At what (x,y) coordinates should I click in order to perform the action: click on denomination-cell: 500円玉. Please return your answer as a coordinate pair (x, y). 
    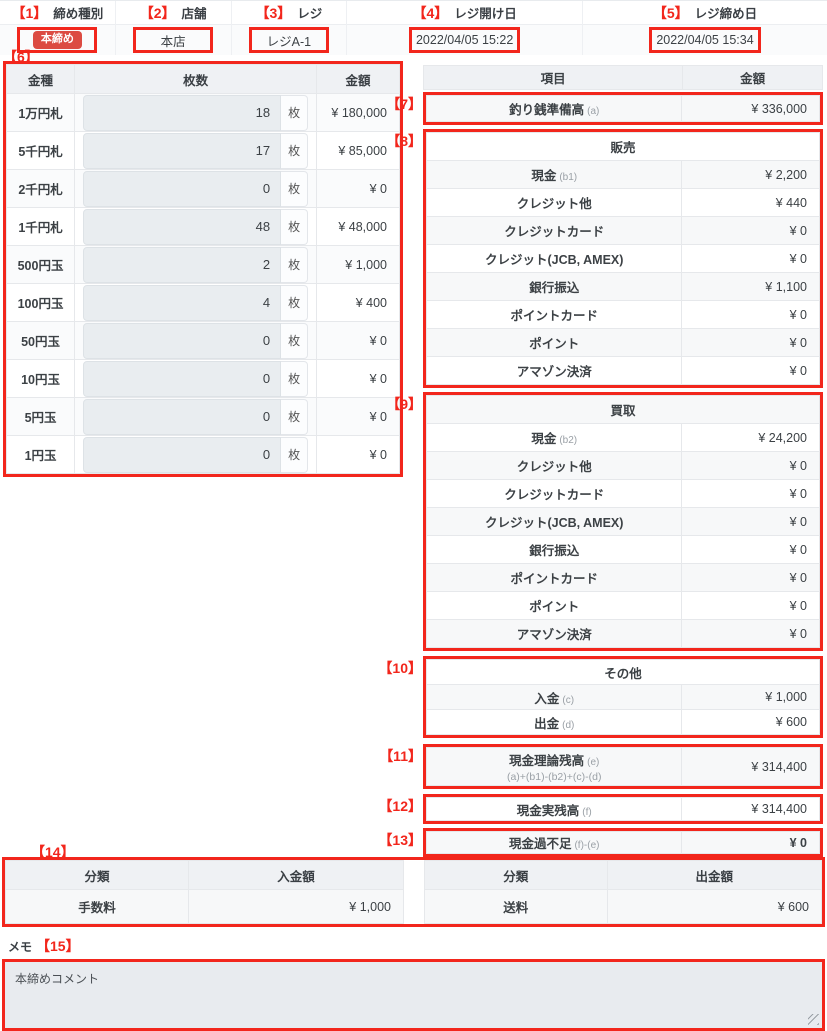
    Looking at the image, I should click on (40, 264).